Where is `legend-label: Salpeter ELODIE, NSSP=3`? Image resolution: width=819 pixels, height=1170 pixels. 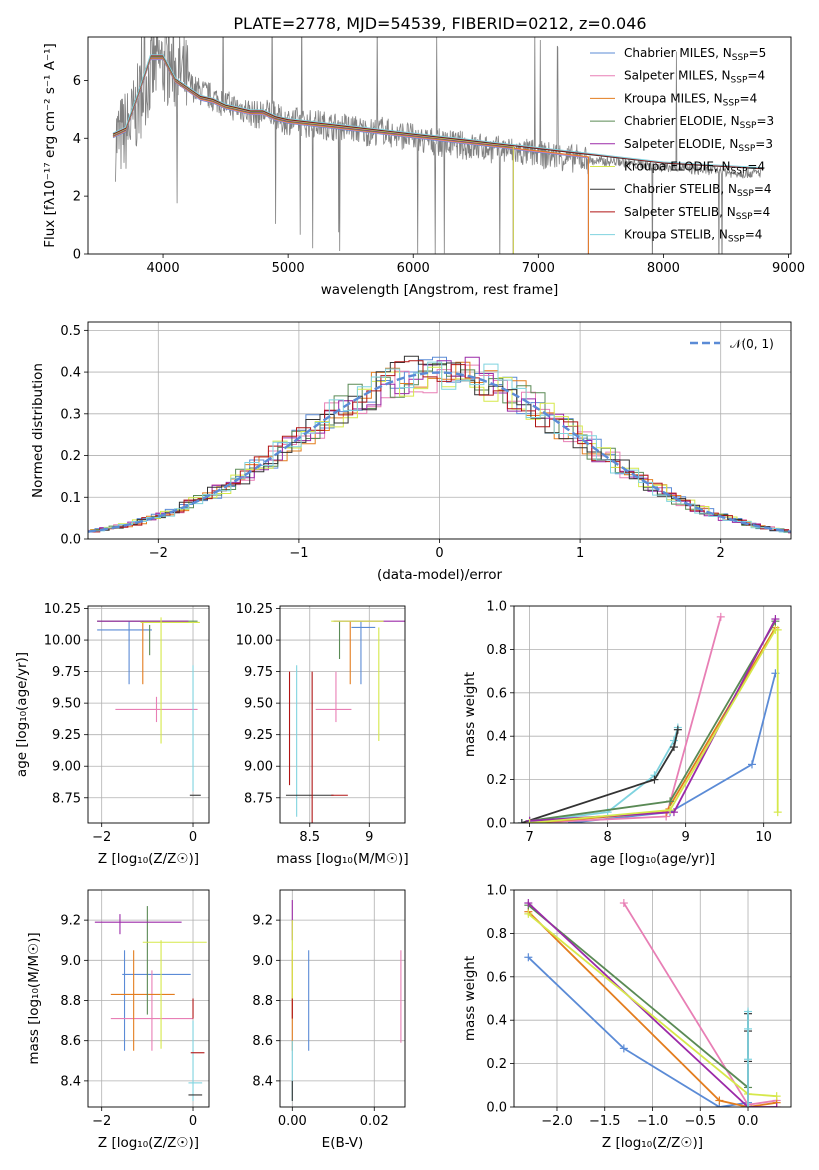
legend-label: Salpeter ELODIE, NSSP=3 is located at coordinates (698, 145).